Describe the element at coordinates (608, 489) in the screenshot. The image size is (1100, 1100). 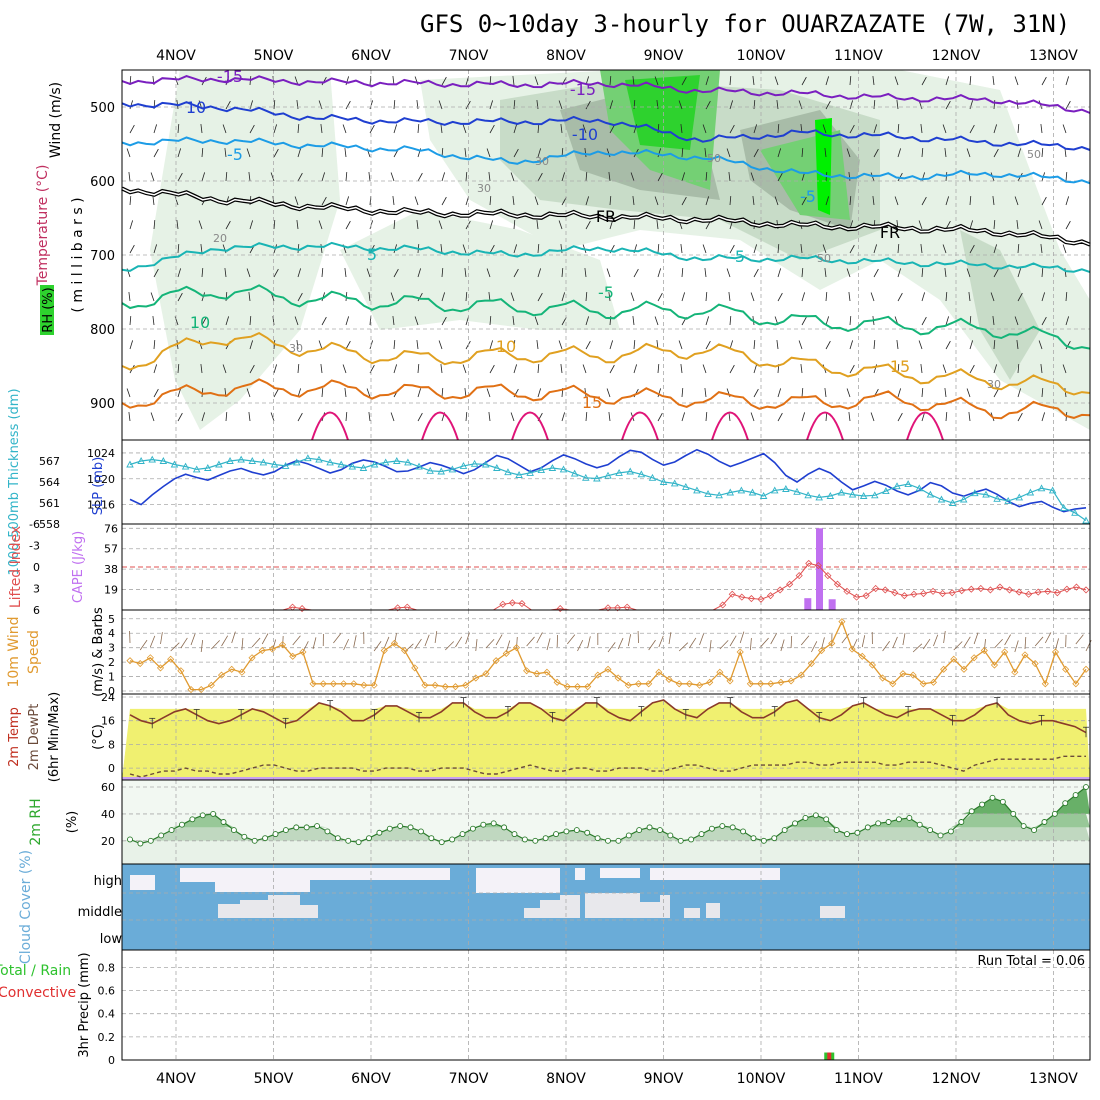
I see `thickness-line` at that location.